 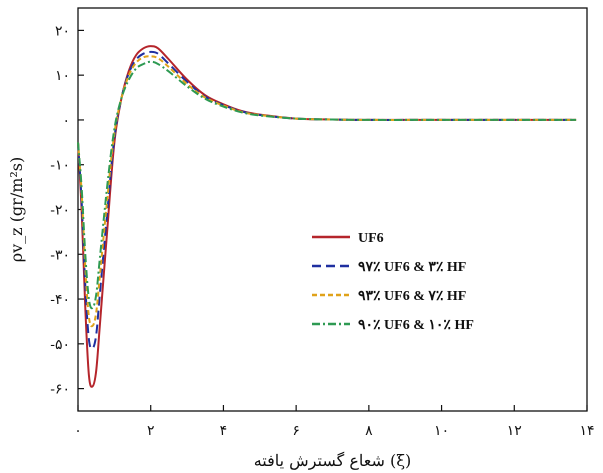 I want to click on legend-label: ۹۳٪ UF6 & ۷٪ HF, so click(x=412, y=296).